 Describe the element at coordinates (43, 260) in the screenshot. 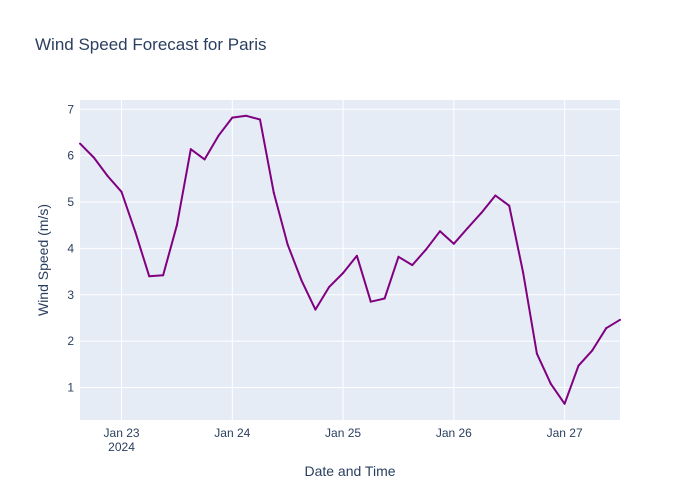

I see `y-axis-title: Wind Speed (m/s)` at that location.